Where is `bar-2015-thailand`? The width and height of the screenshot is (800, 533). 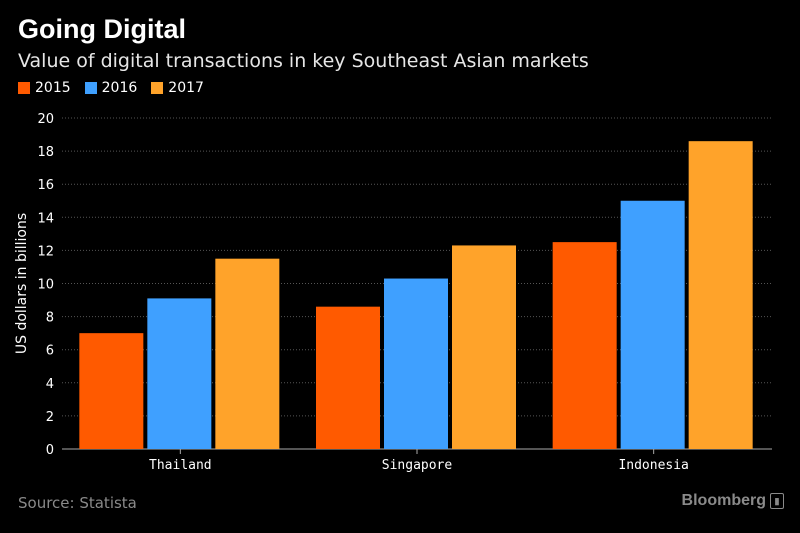
bar-2015-thailand is located at coordinates (111, 391).